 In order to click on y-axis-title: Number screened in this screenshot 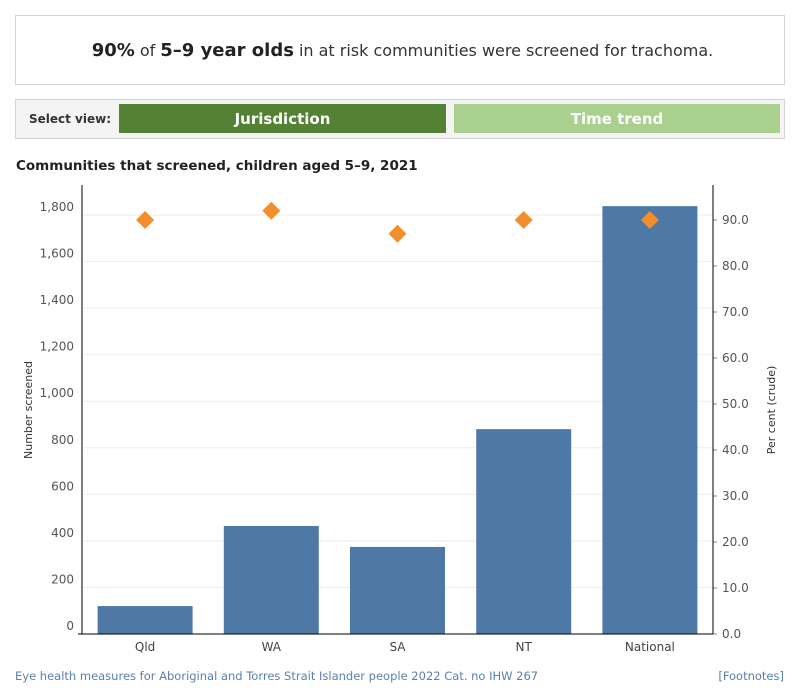, I will do `click(28, 410)`.